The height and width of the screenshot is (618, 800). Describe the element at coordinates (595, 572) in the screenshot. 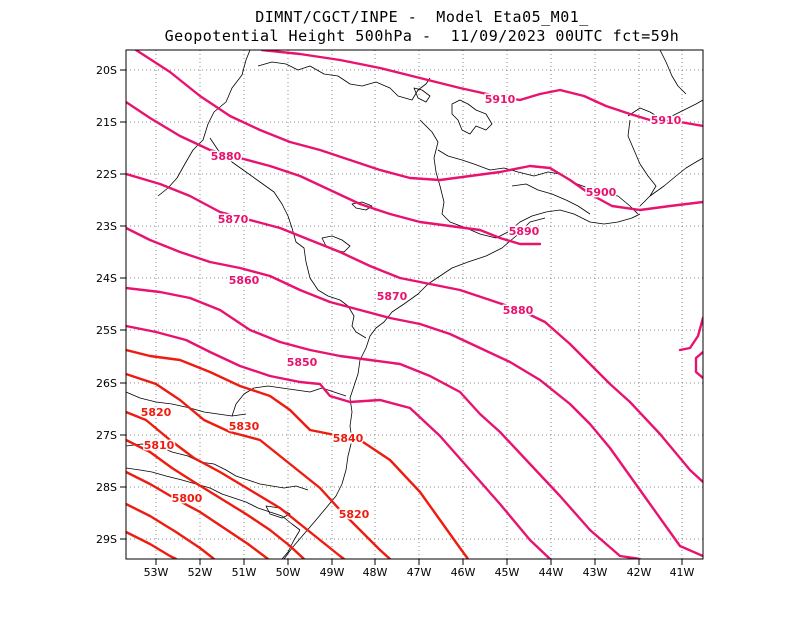

I see `lon-label: 43W` at that location.